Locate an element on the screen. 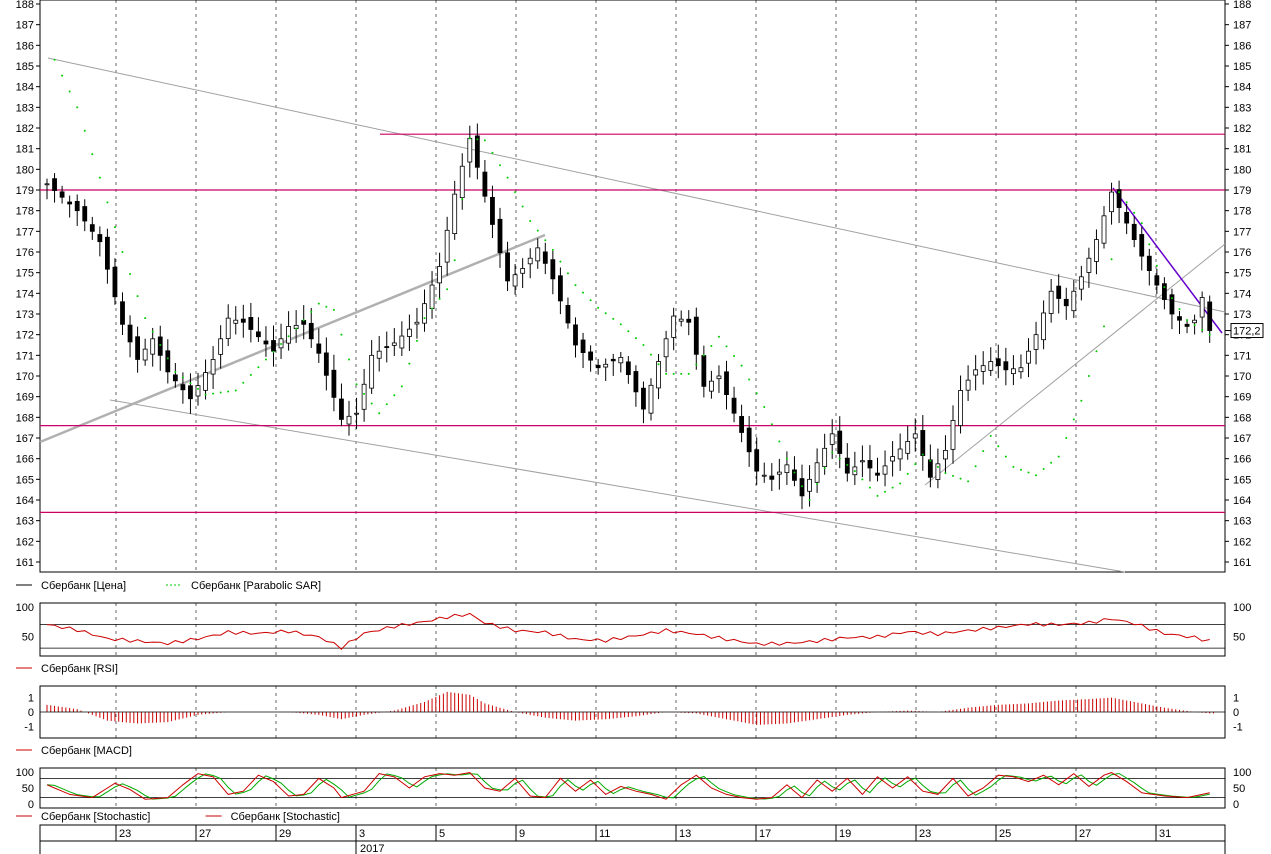 Image resolution: width=1271 pixels, height=854 pixels. macd-tick-right: 1 is located at coordinates (1236, 699).